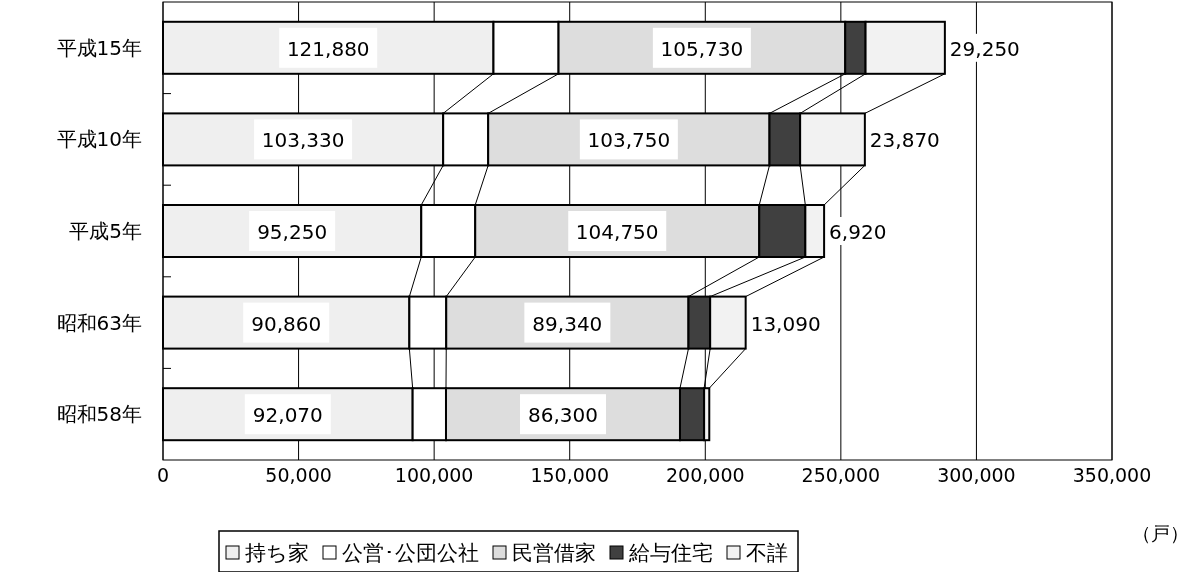 This screenshot has height=572, width=1204. Describe the element at coordinates (617, 232) in the screenshot. I see `data-label: 104,750` at that location.